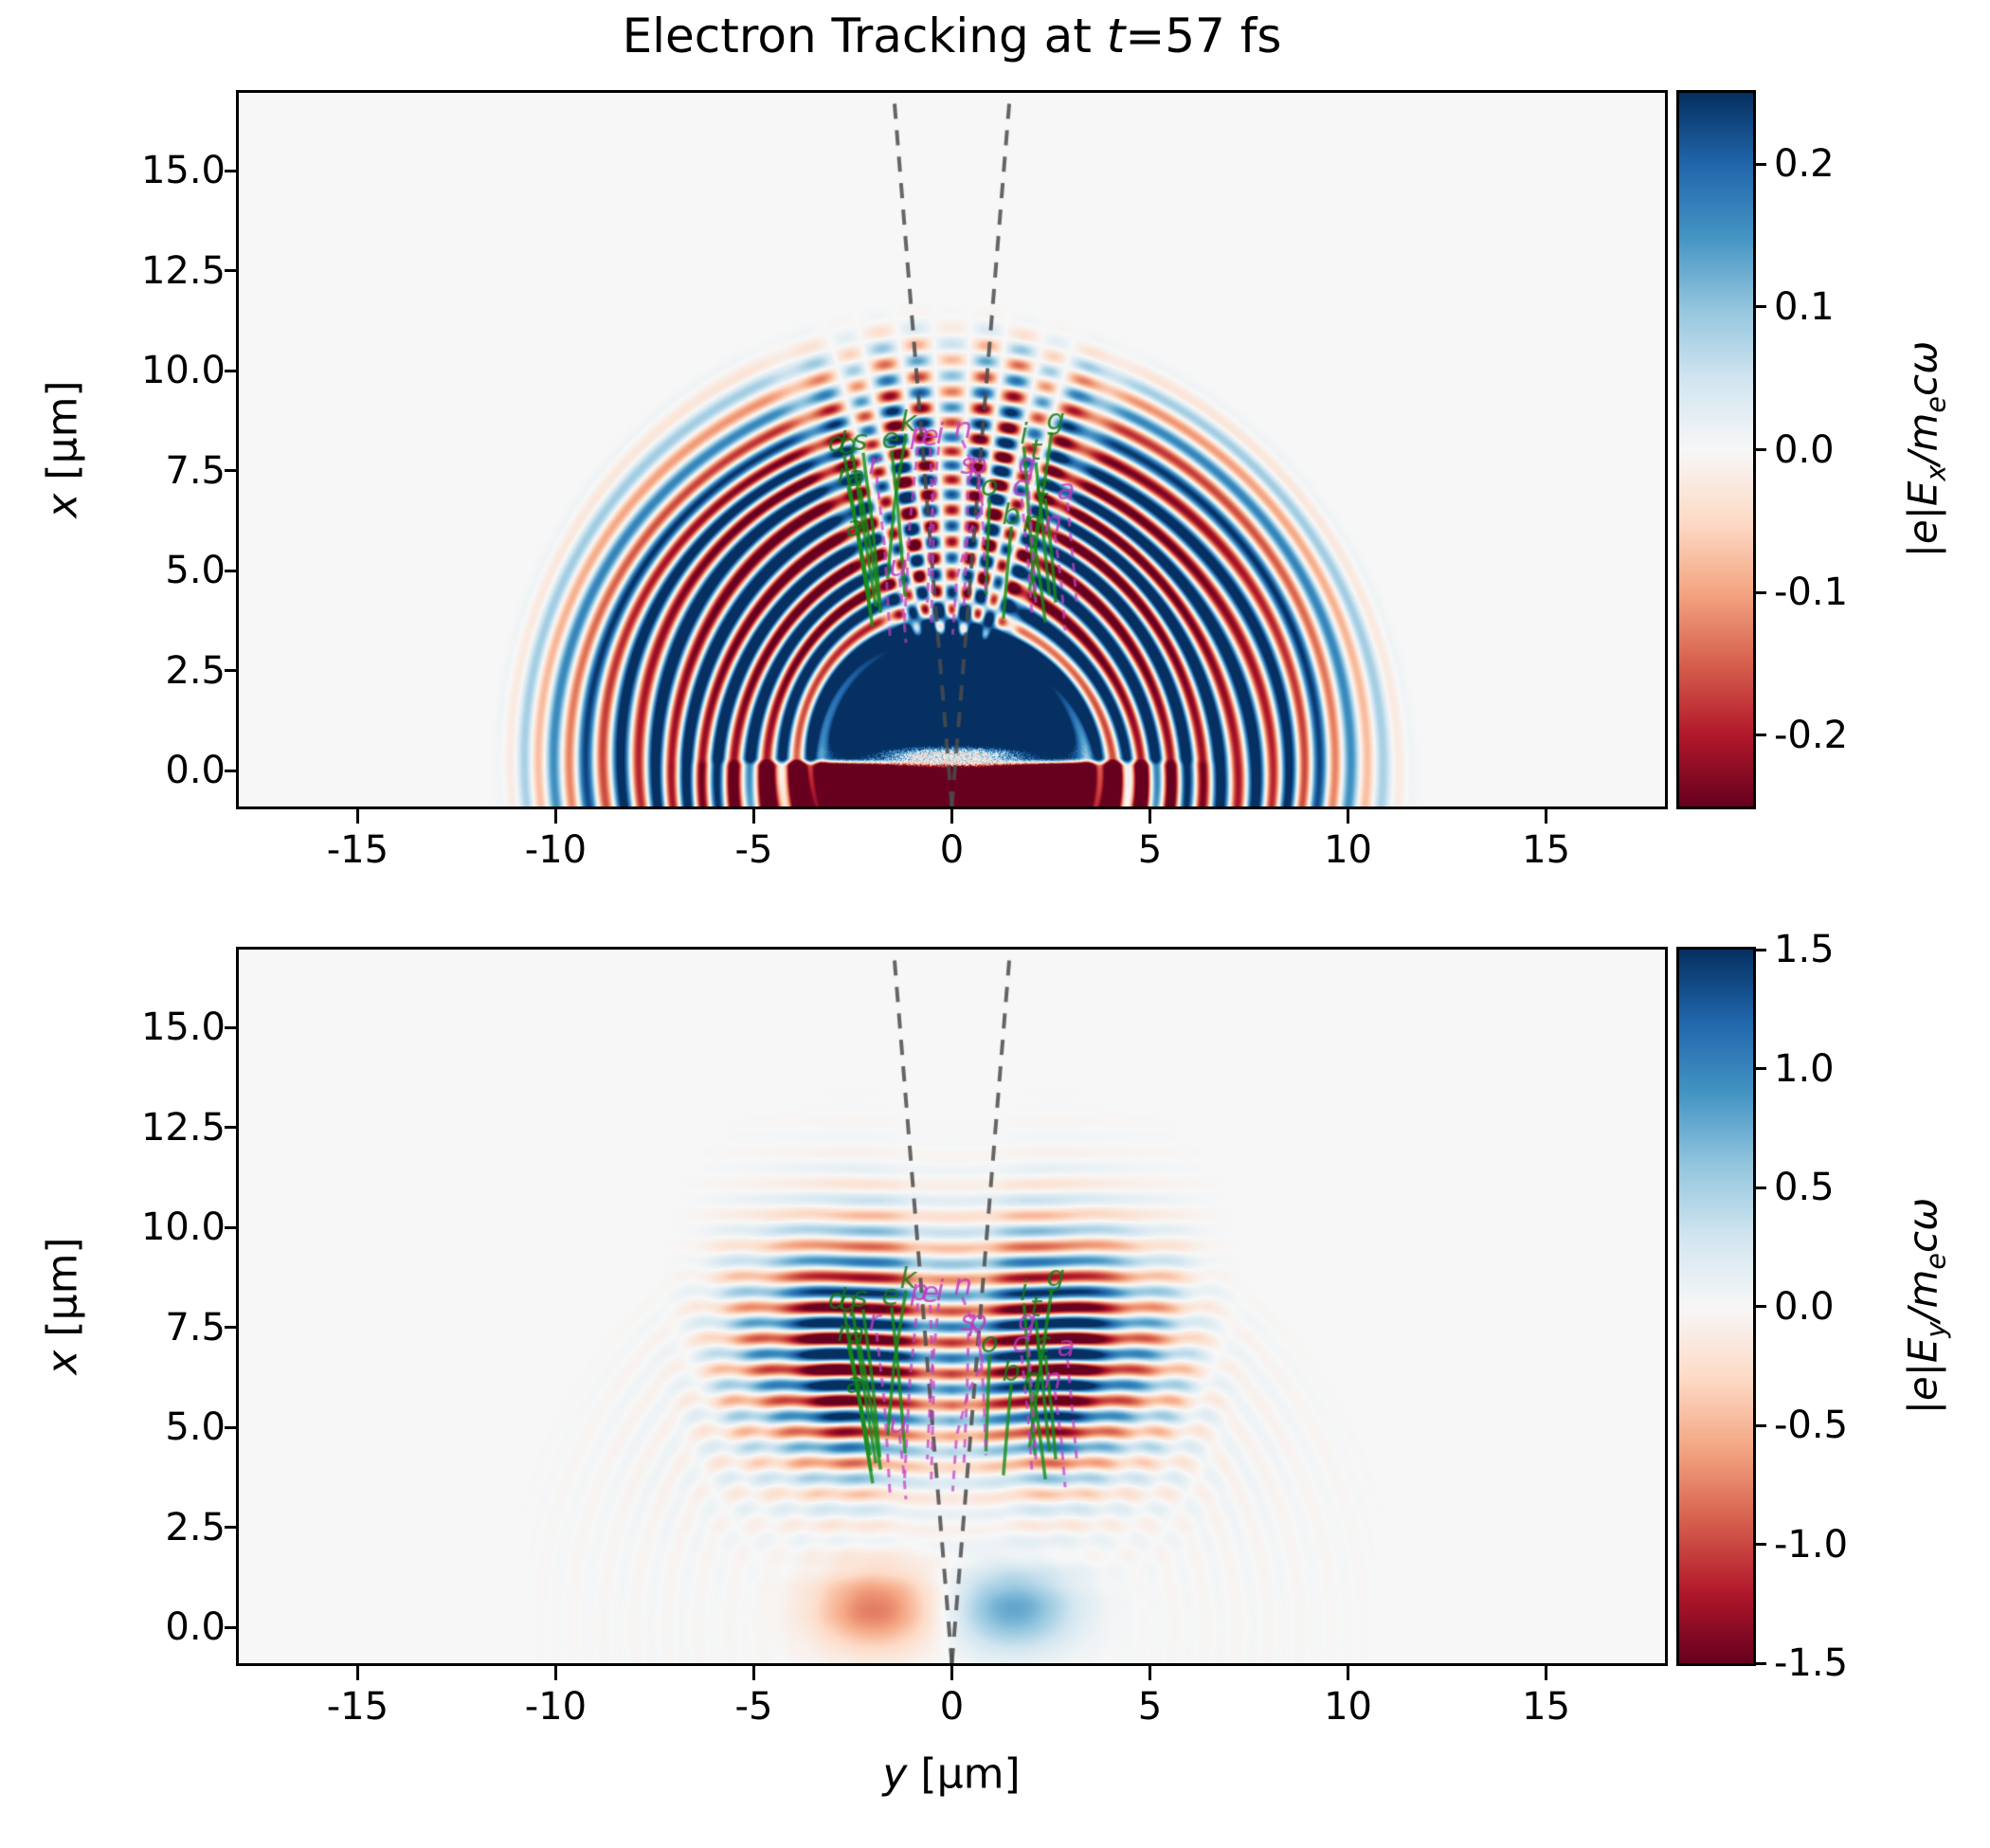  I want to click on ey-cblabel-p1: |e|E, so click(1922, 1376).